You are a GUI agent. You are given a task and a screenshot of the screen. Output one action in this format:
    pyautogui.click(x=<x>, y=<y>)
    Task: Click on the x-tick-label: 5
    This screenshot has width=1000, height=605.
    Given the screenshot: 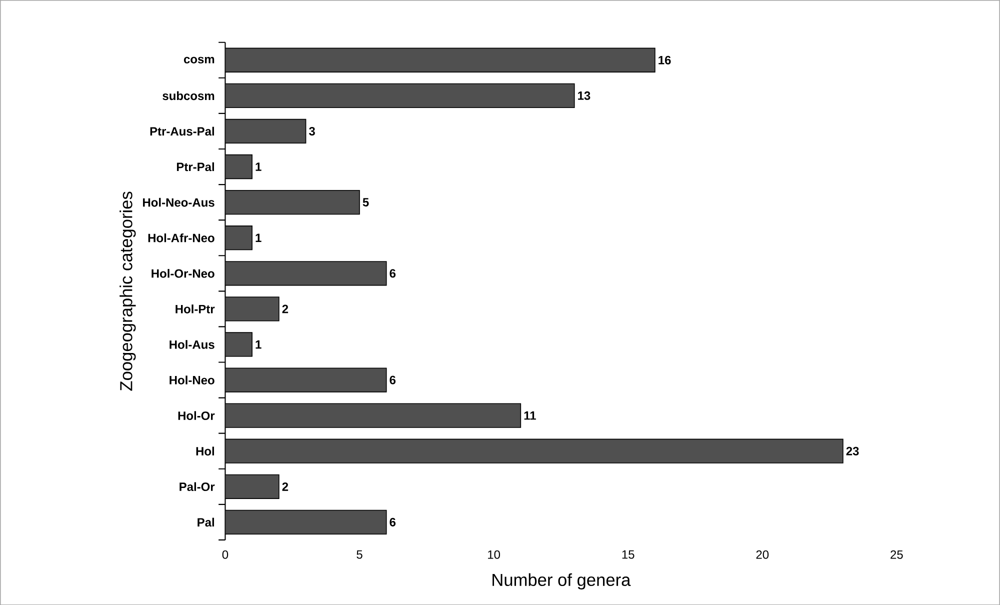 What is the action you would take?
    pyautogui.click(x=359, y=554)
    